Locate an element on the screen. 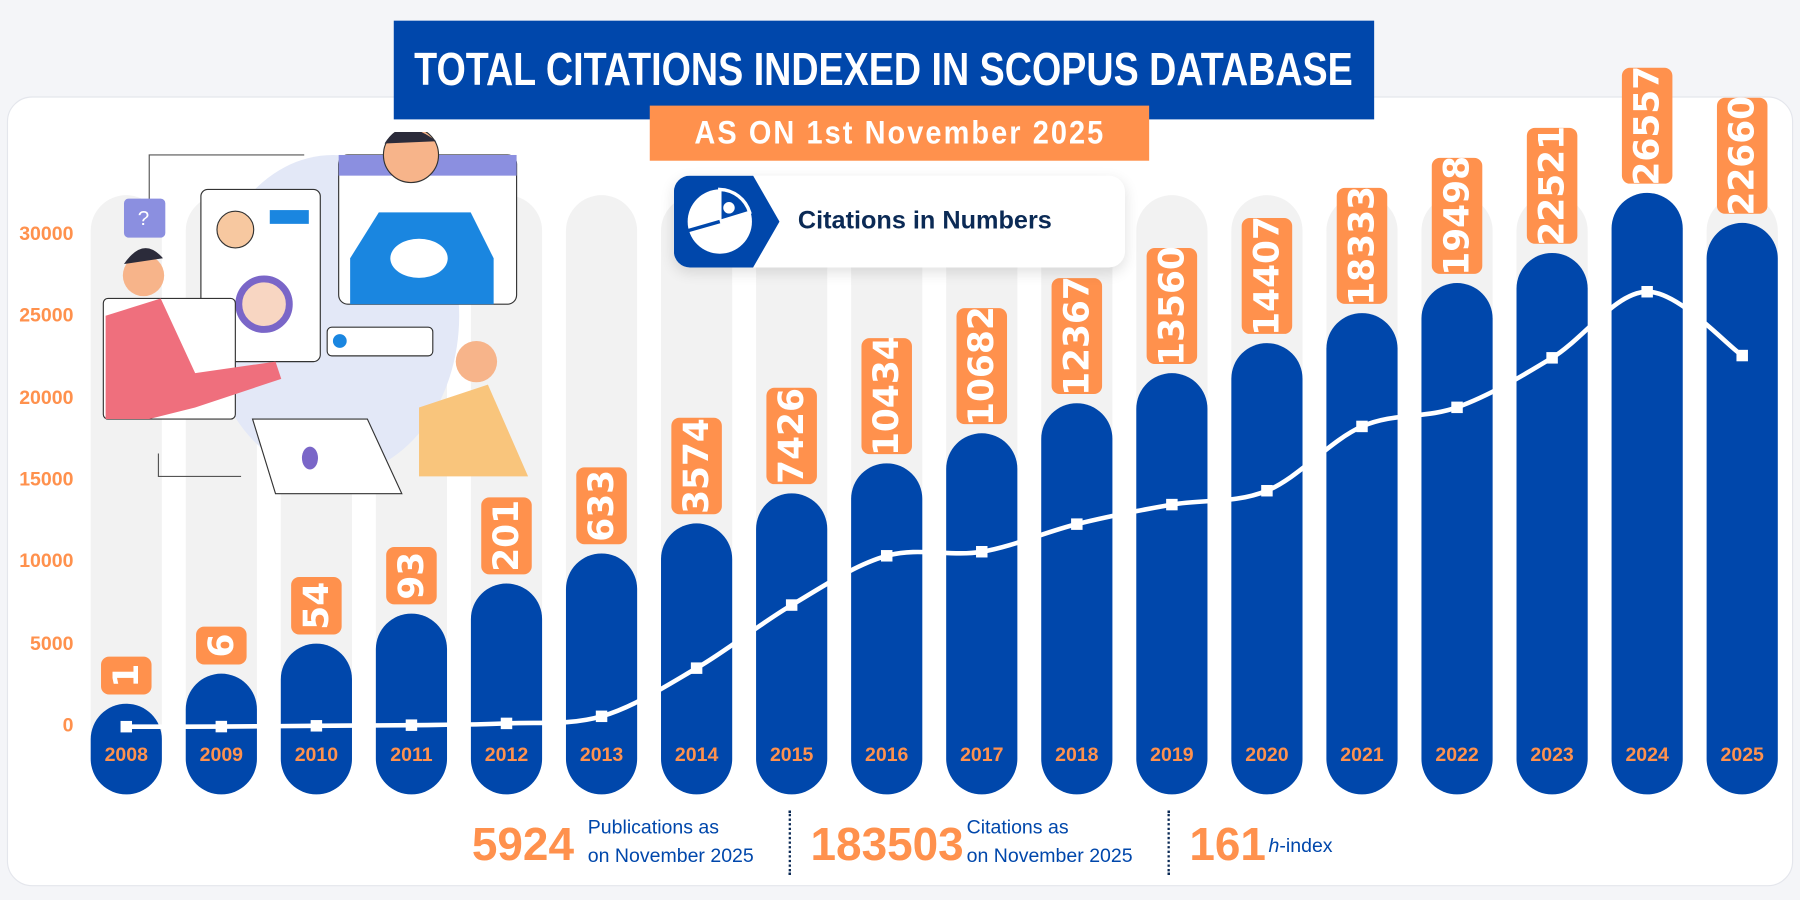 This screenshot has height=900, width=1800. chart-subtitle: AS ON 1st November 2025 is located at coordinates (899, 133).